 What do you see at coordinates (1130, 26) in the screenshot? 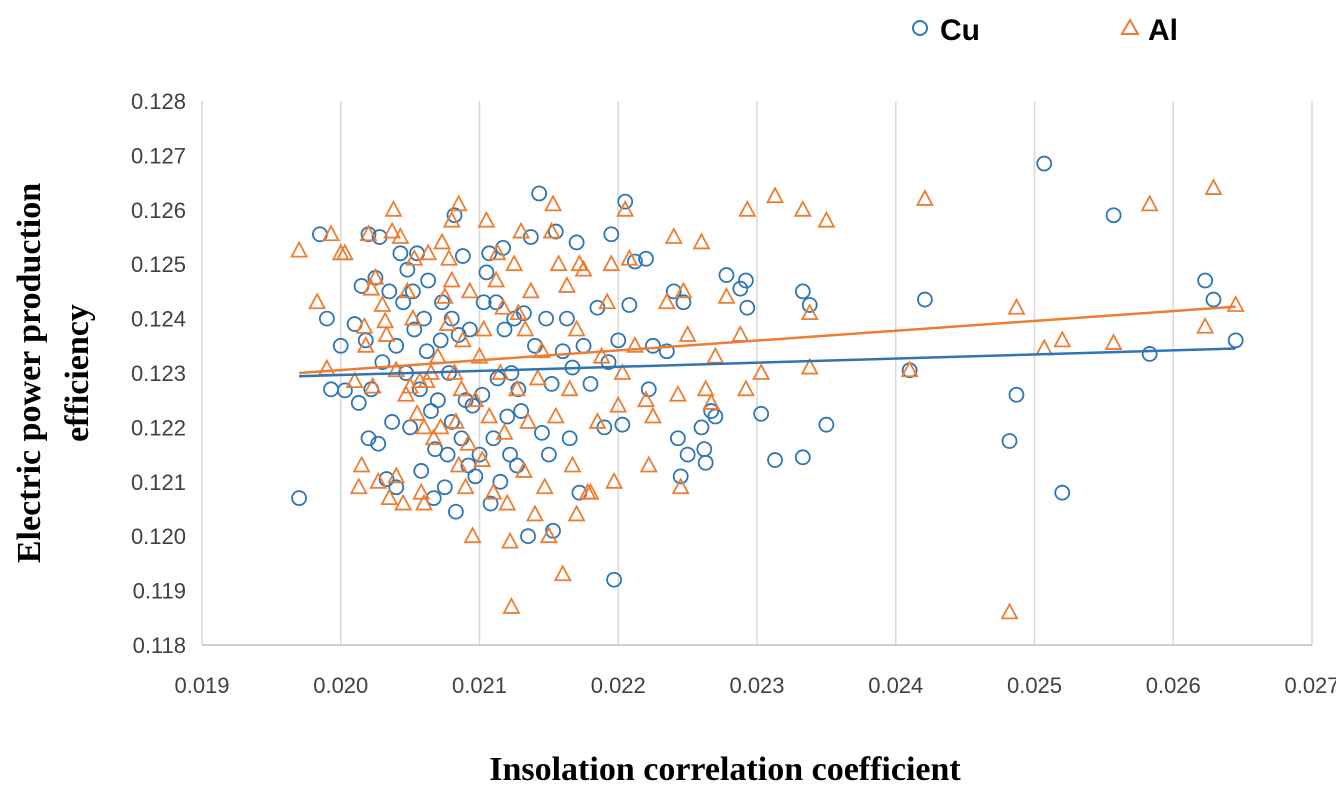
I see `legend-al-marker` at bounding box center [1130, 26].